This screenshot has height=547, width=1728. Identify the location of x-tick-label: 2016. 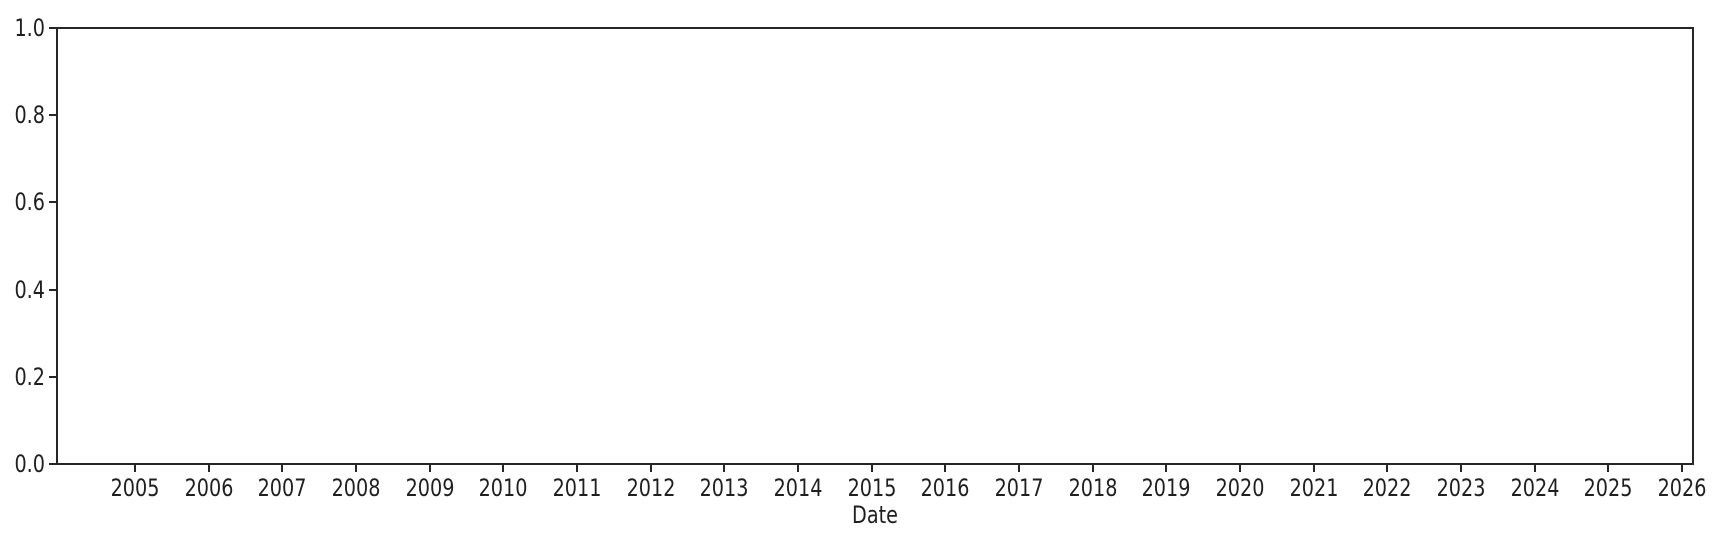
(945, 488).